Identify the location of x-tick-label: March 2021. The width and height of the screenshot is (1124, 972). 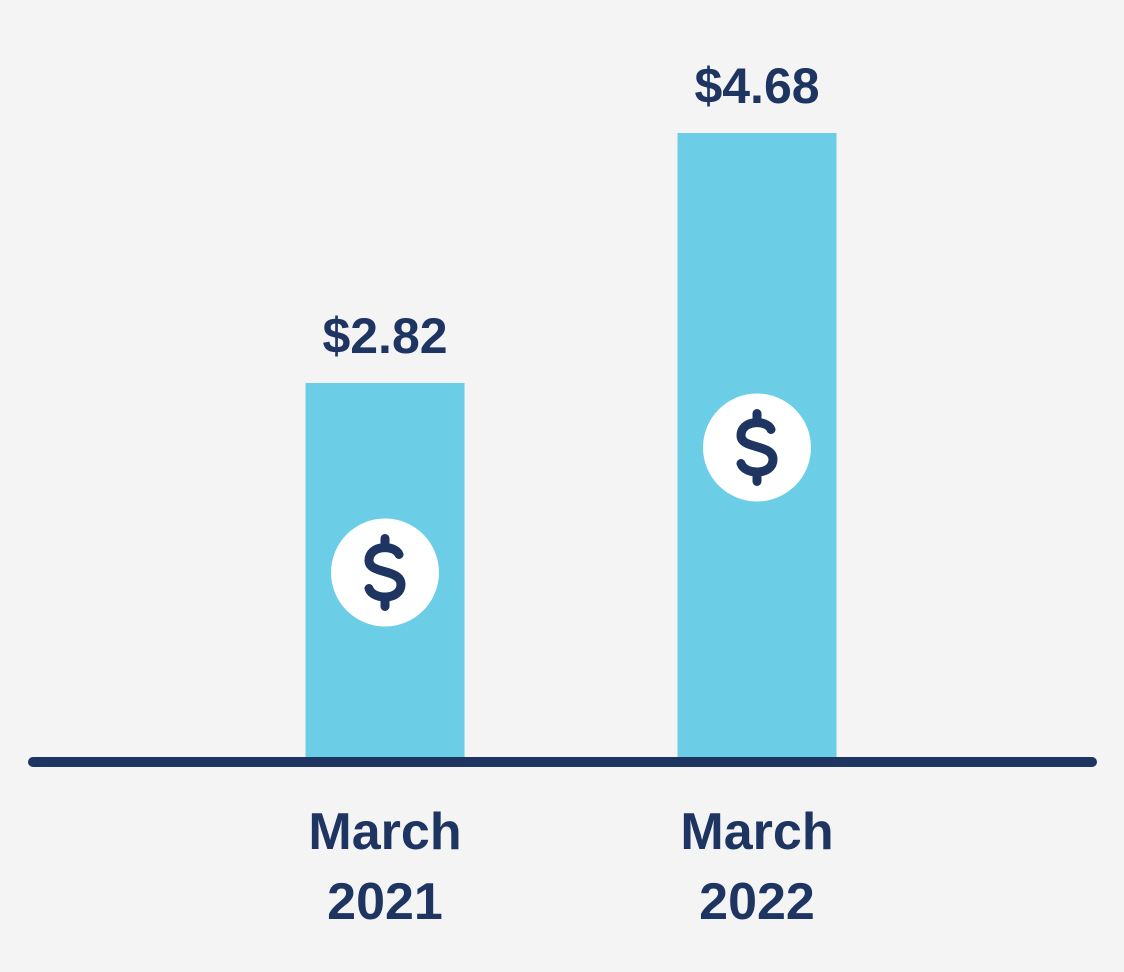
(385, 867).